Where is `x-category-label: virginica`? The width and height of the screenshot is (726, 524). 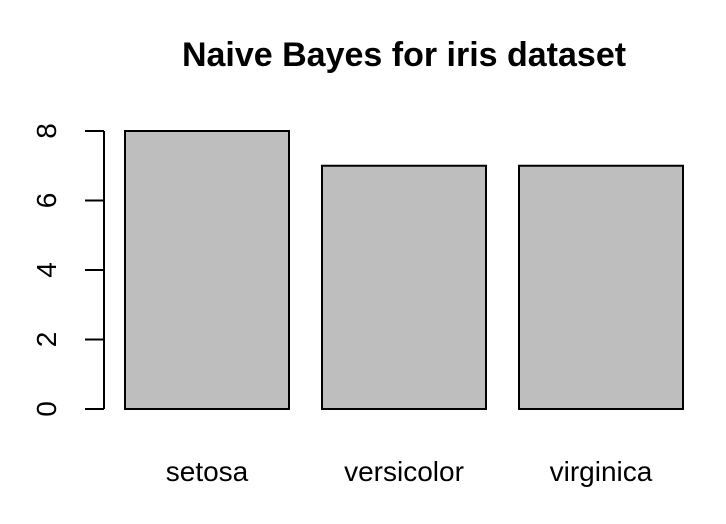
x-category-label: virginica is located at coordinates (601, 471).